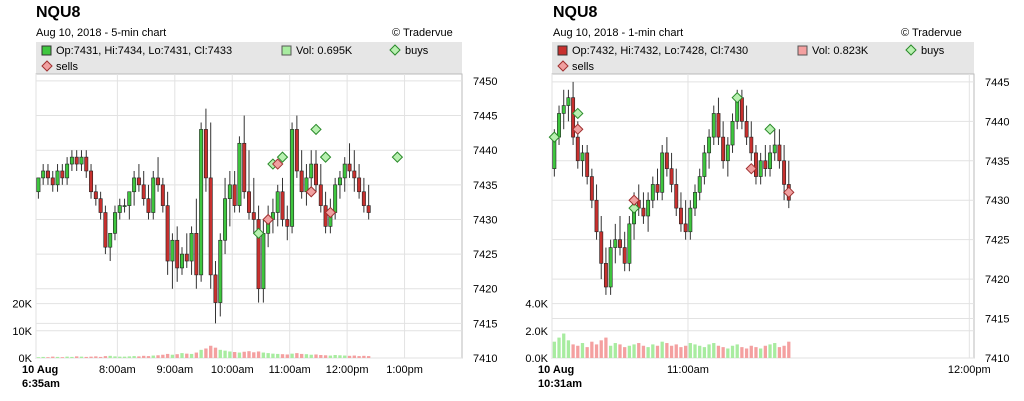  Describe the element at coordinates (22, 305) in the screenshot. I see `volume-tick-label: 20K` at that location.